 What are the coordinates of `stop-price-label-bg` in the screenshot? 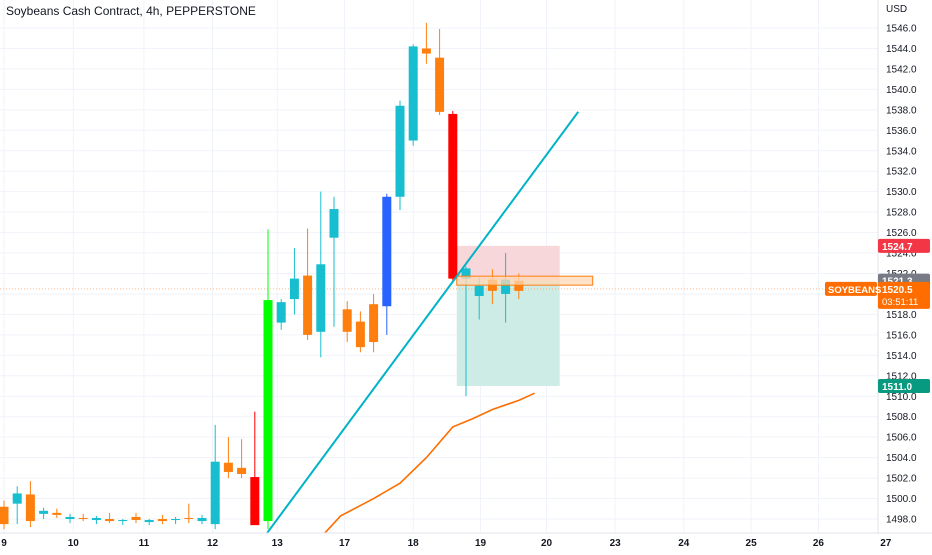 It's located at (904, 245).